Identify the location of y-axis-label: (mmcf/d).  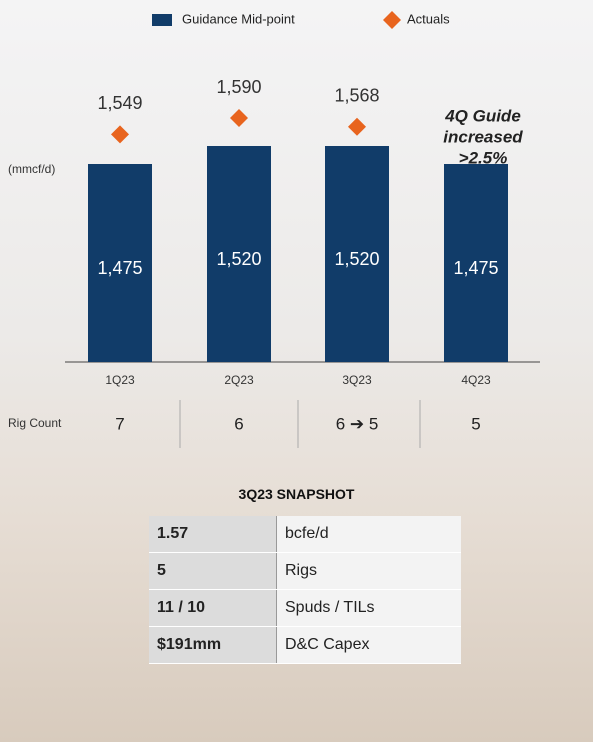
(31, 169).